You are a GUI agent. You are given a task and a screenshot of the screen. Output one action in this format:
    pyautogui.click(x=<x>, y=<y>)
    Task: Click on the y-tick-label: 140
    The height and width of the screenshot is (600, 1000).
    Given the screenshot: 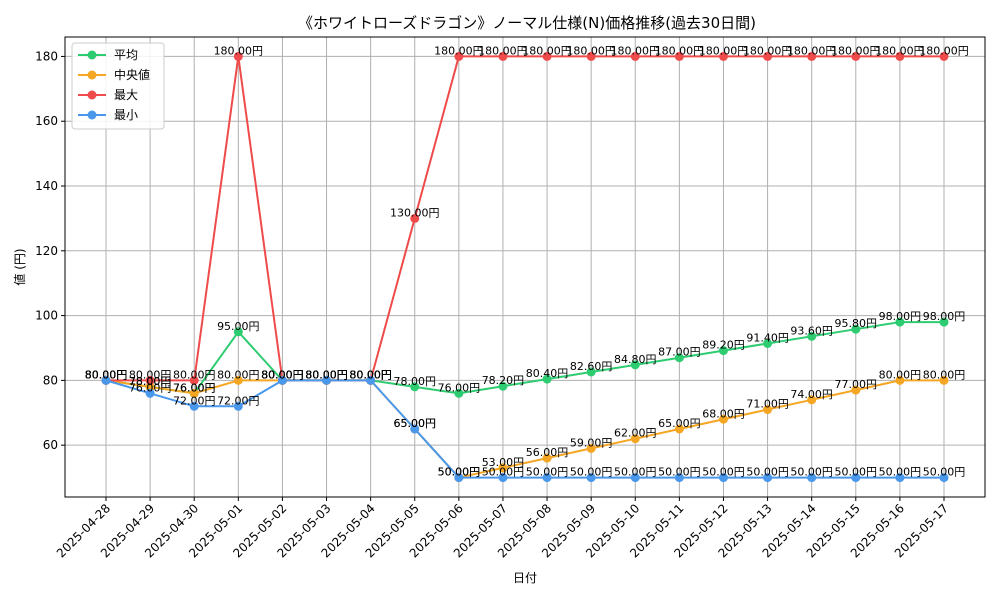 What is the action you would take?
    pyautogui.click(x=46, y=186)
    